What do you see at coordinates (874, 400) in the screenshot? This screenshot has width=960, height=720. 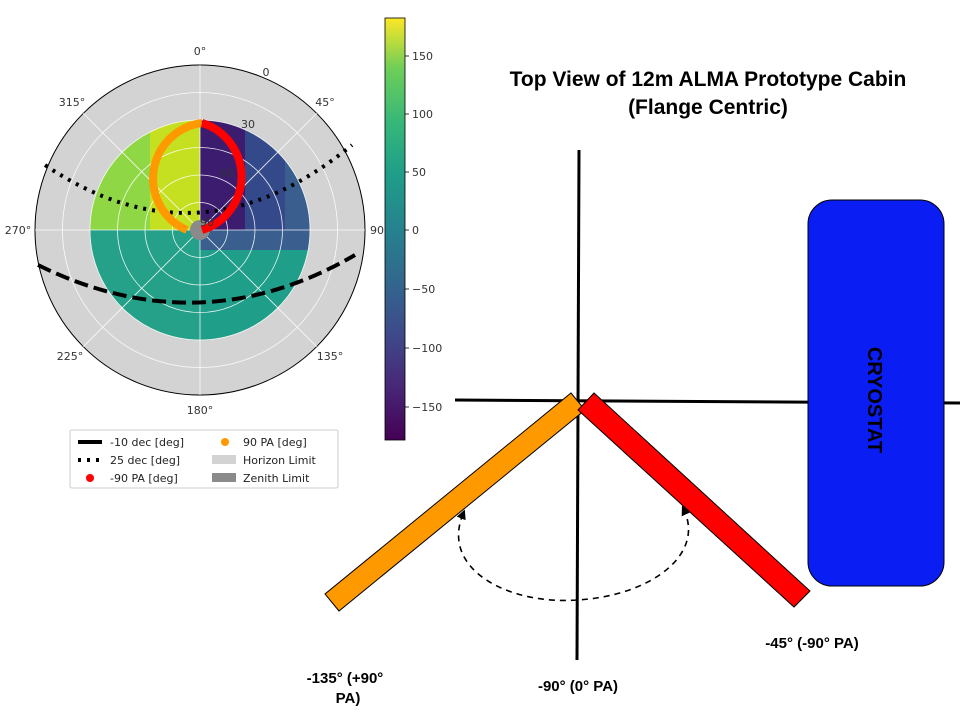 I see `cryostat-label: CRYOSTAT` at bounding box center [874, 400].